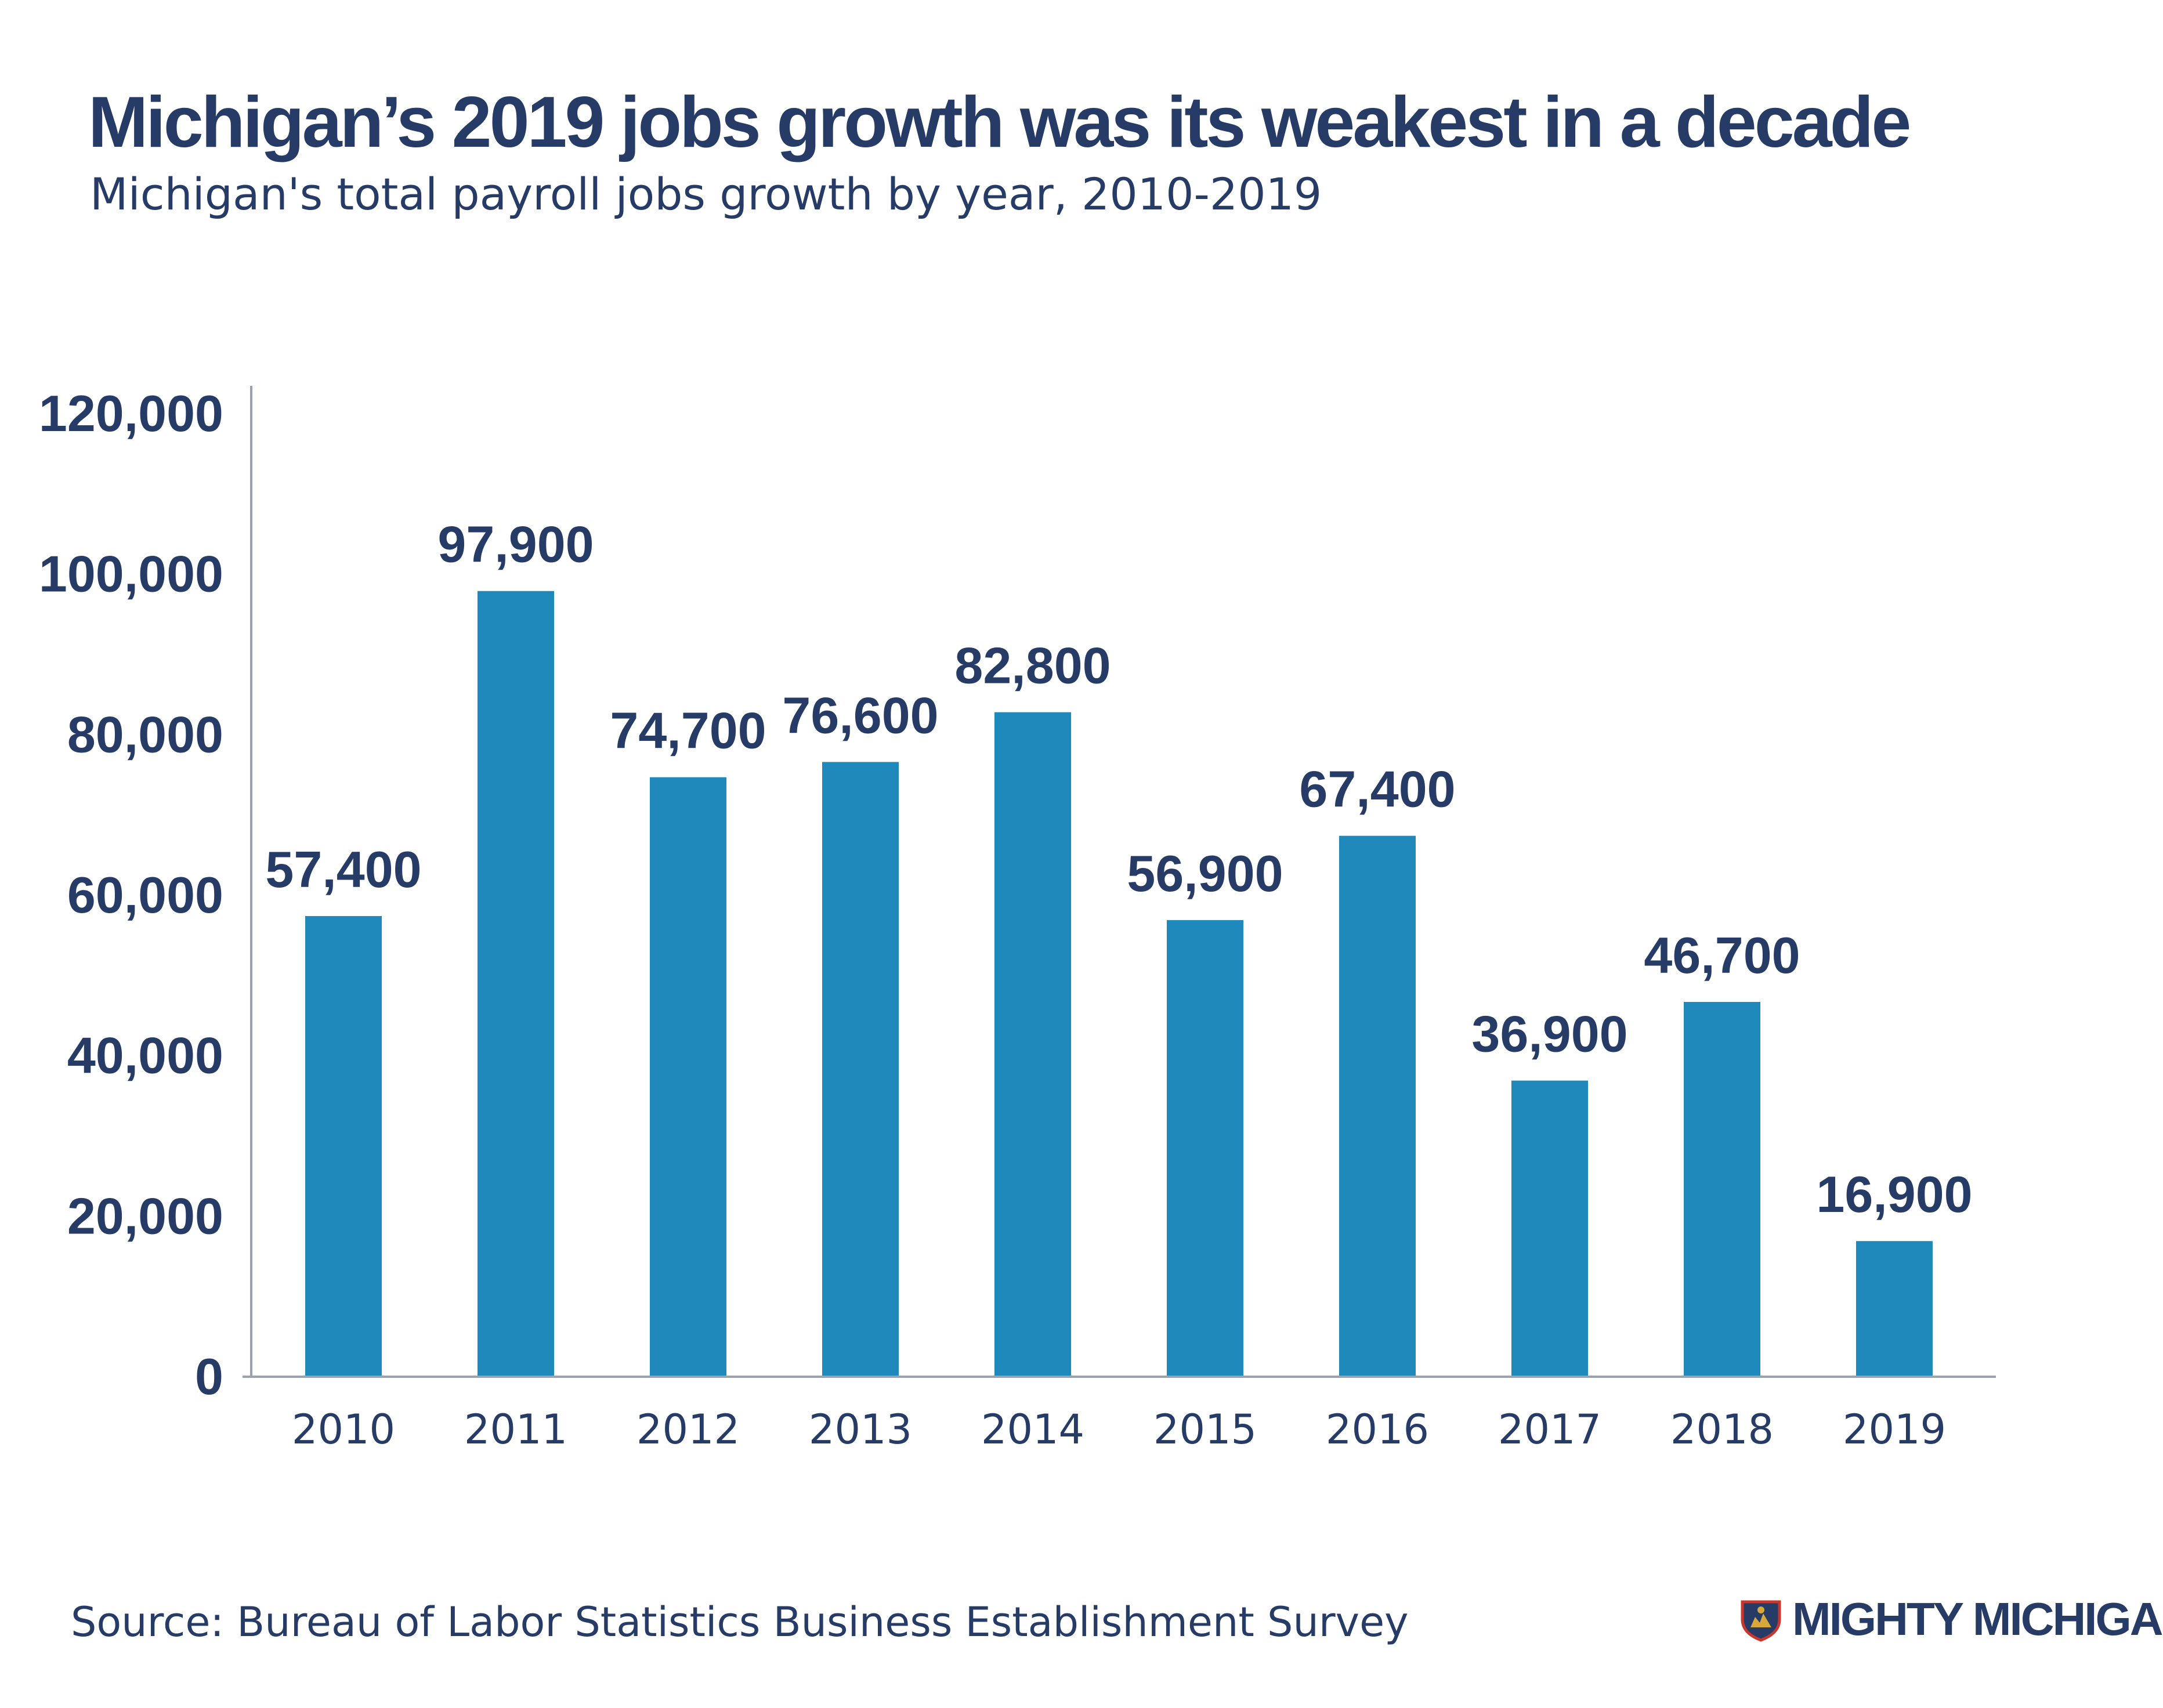 This screenshot has width=2163, height=1708. What do you see at coordinates (1550, 1429) in the screenshot?
I see `x-tick-label: 2017` at bounding box center [1550, 1429].